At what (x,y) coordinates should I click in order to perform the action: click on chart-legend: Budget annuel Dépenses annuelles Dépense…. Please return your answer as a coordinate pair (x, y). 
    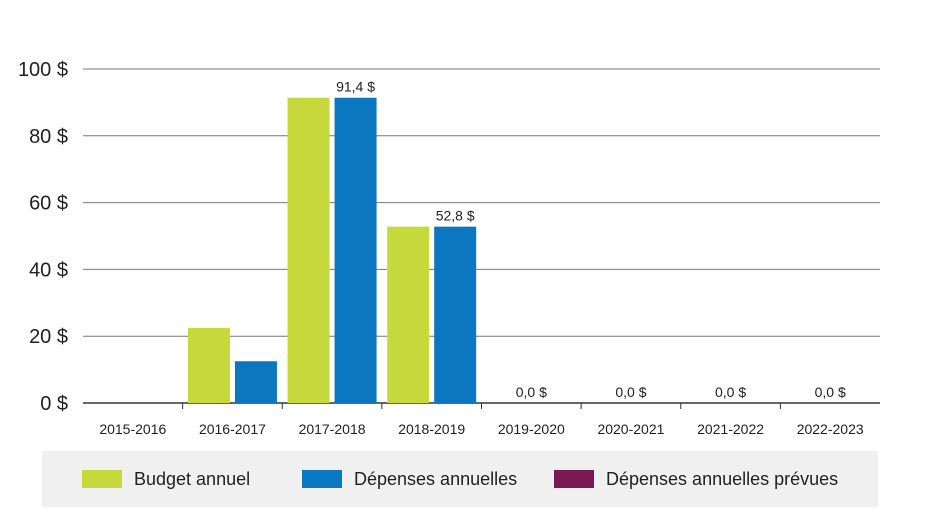
    Looking at the image, I should click on (460, 479).